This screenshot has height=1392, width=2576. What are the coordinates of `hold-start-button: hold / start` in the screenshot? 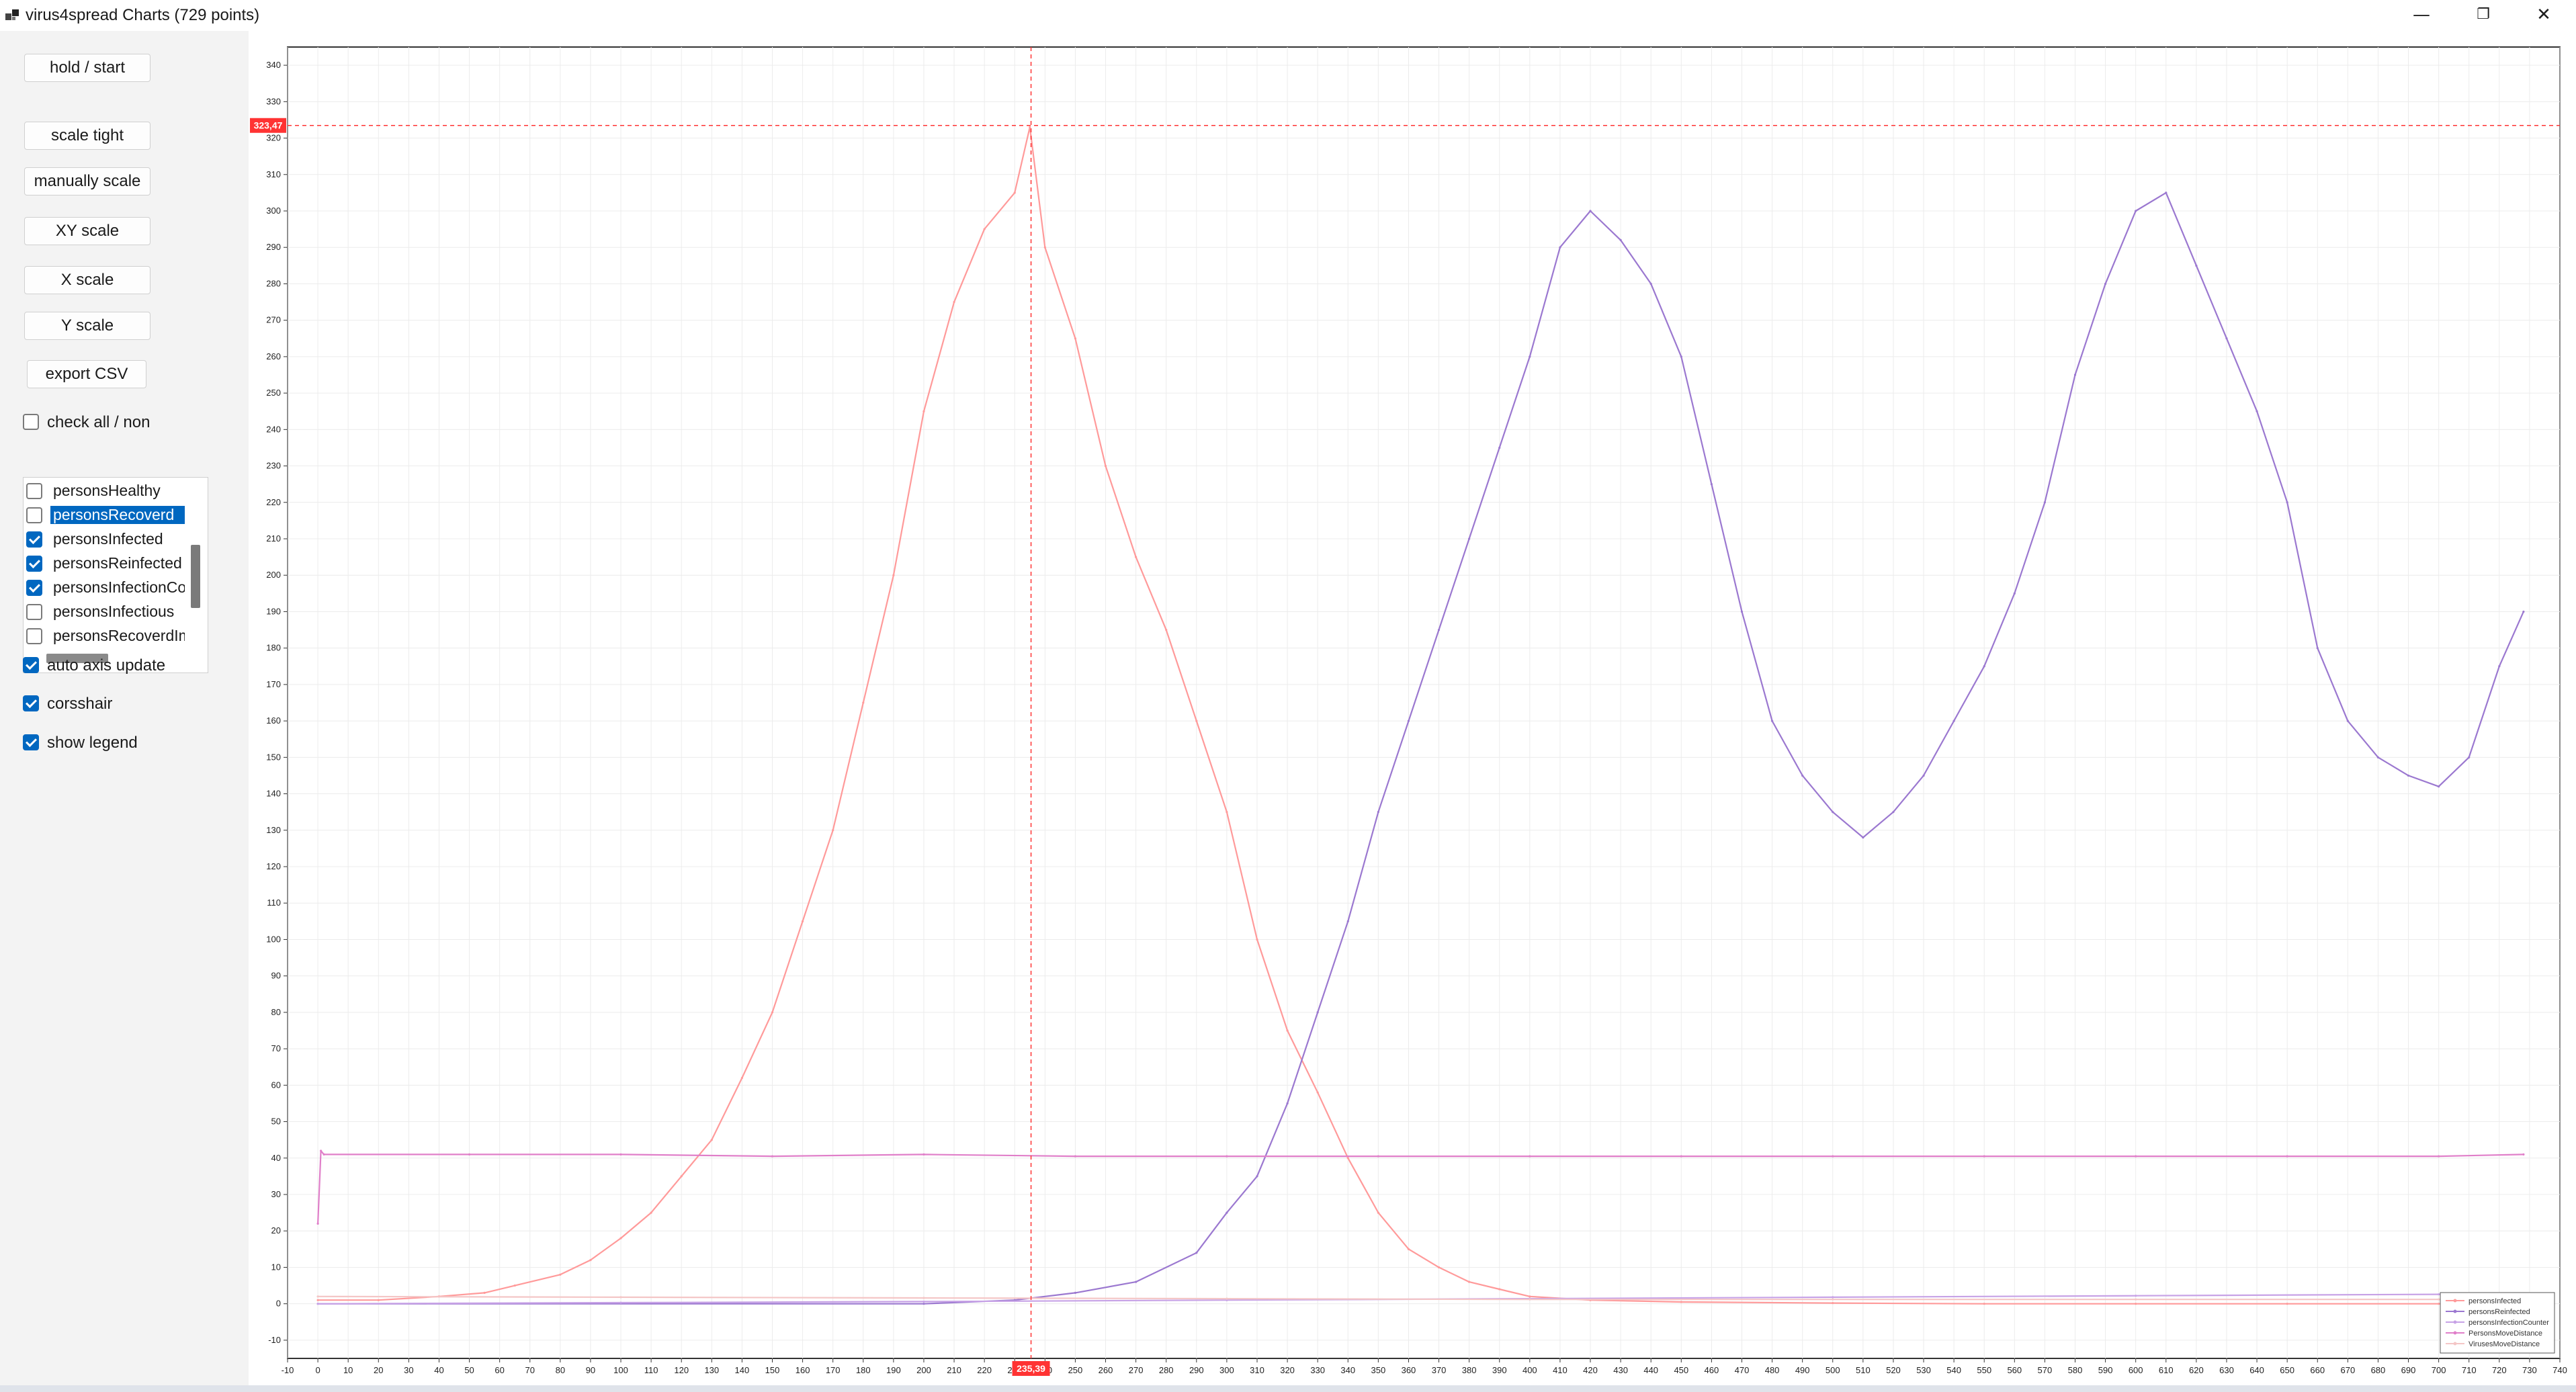 It's located at (87, 68).